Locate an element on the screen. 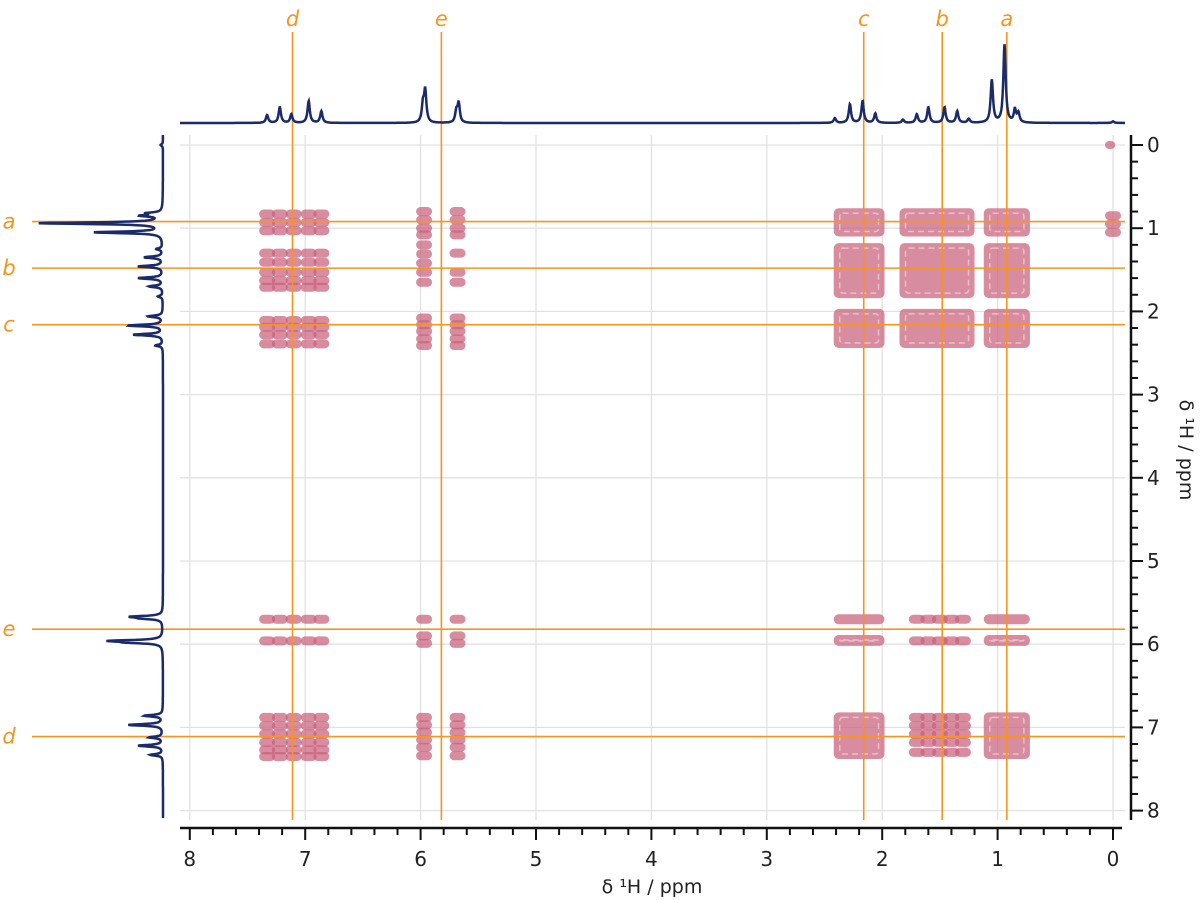 The height and width of the screenshot is (900, 1200). x-tick-label: 6 is located at coordinates (420, 859).